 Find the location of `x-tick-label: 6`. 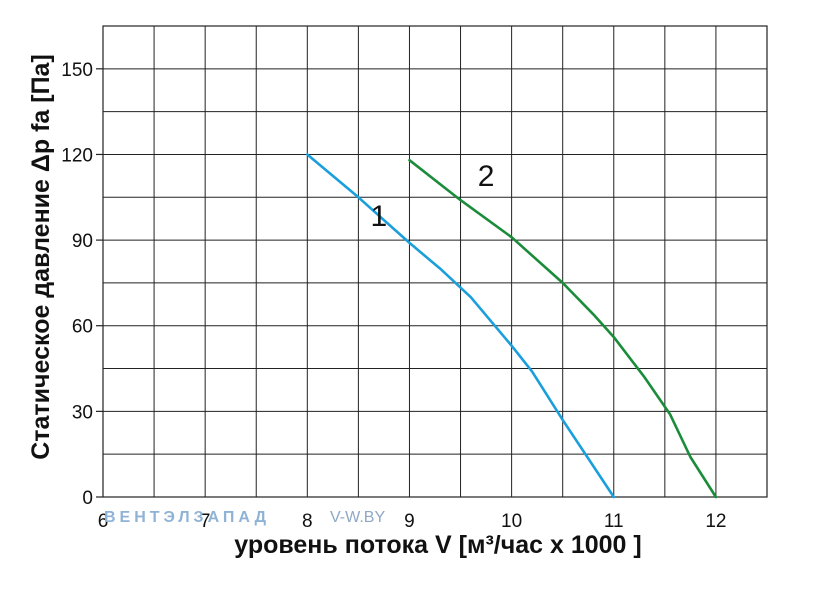

x-tick-label: 6 is located at coordinates (103, 521).